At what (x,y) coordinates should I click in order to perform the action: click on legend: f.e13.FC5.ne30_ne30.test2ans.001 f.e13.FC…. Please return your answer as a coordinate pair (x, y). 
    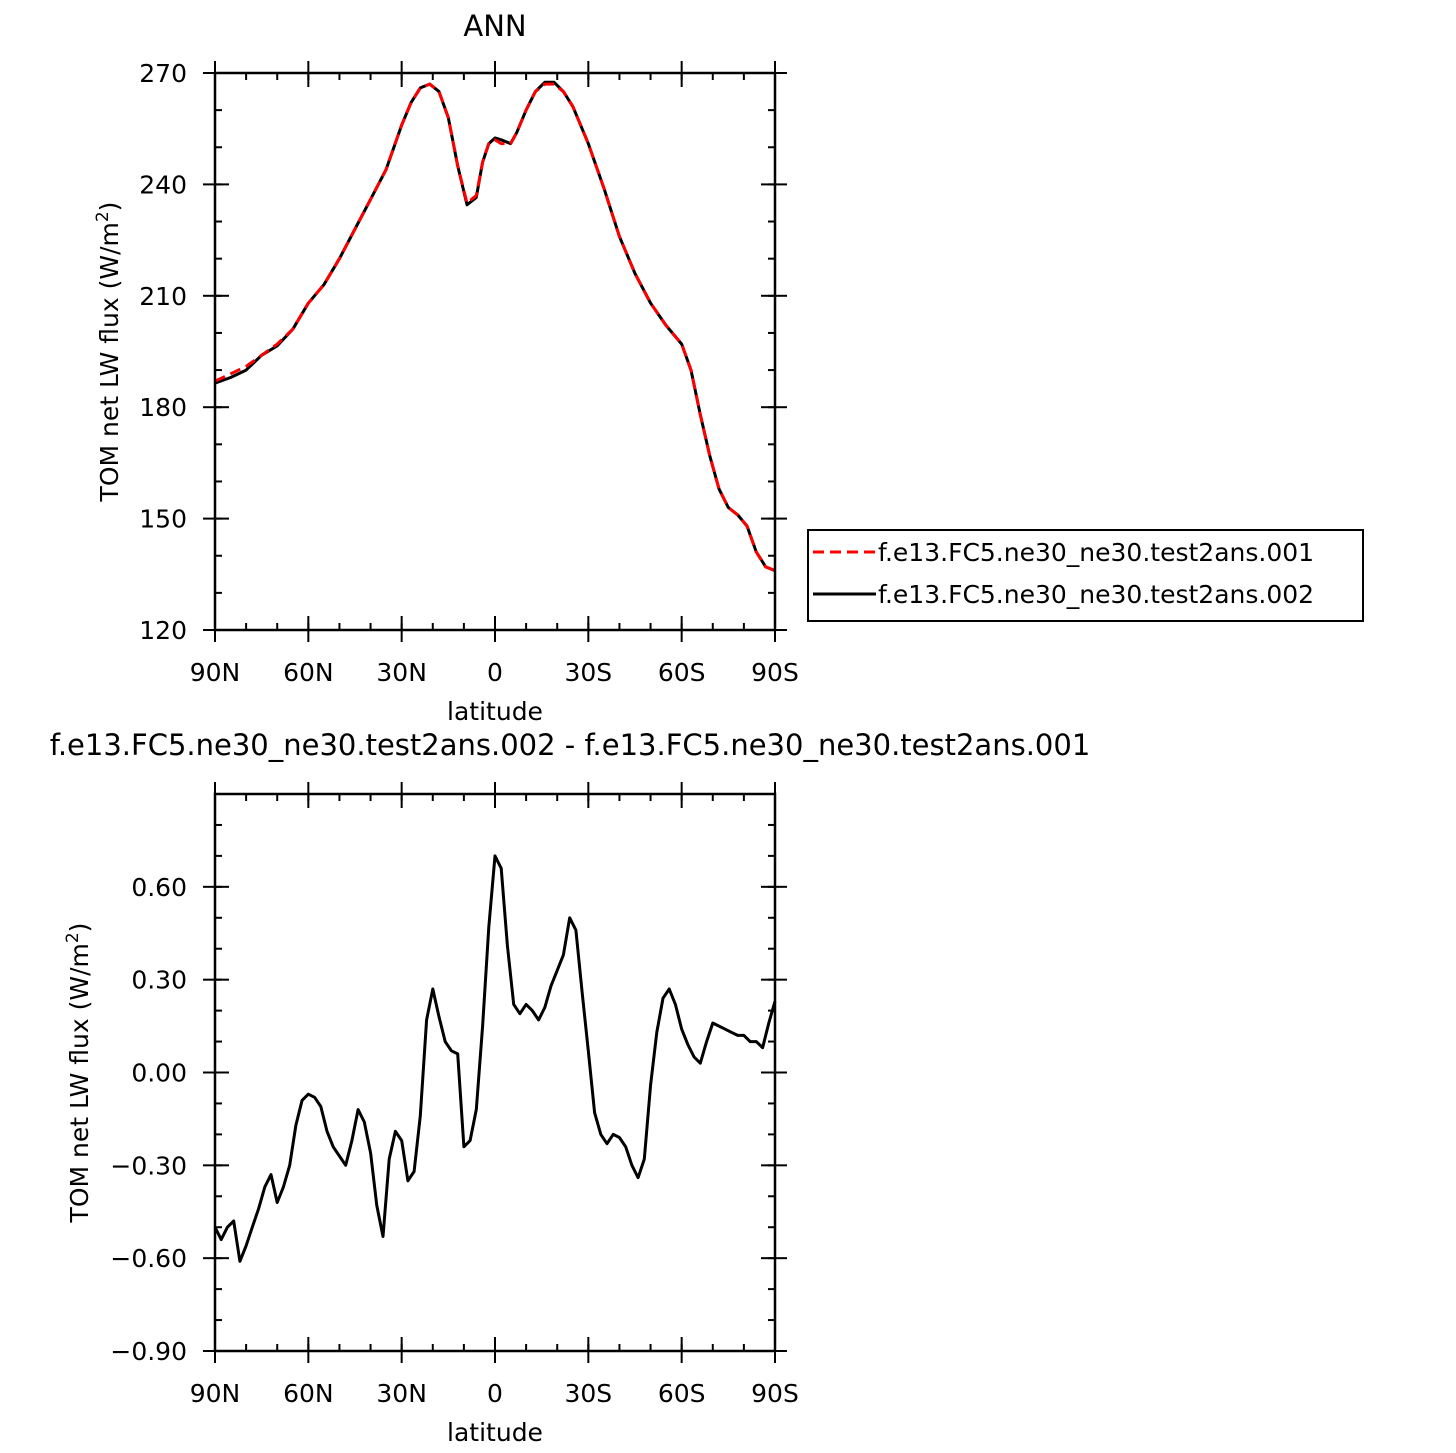
    Looking at the image, I should click on (1085, 575).